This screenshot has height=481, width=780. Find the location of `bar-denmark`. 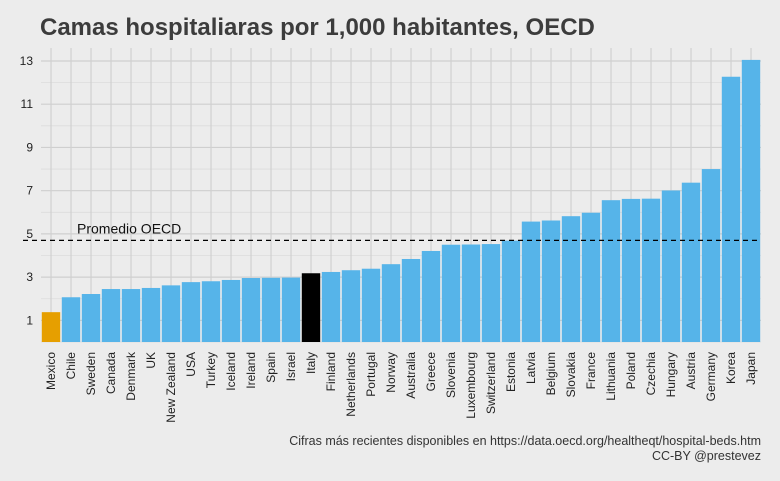

bar-denmark is located at coordinates (131, 315).